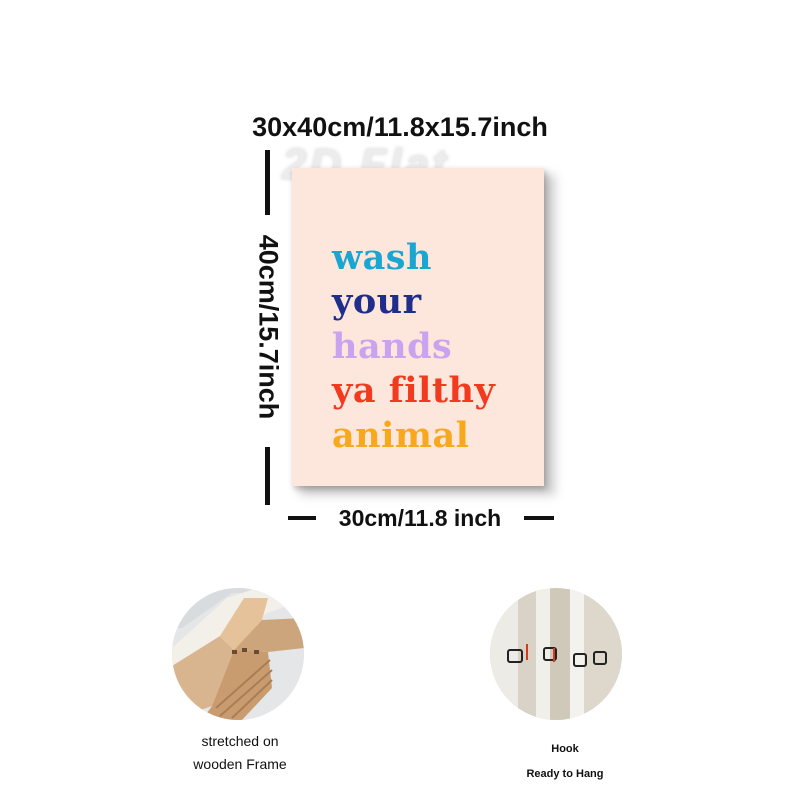 This screenshot has height=800, width=800. What do you see at coordinates (400, 127) in the screenshot?
I see `width-height-dimension-label: 30x40cm/11.8x15.7inch` at bounding box center [400, 127].